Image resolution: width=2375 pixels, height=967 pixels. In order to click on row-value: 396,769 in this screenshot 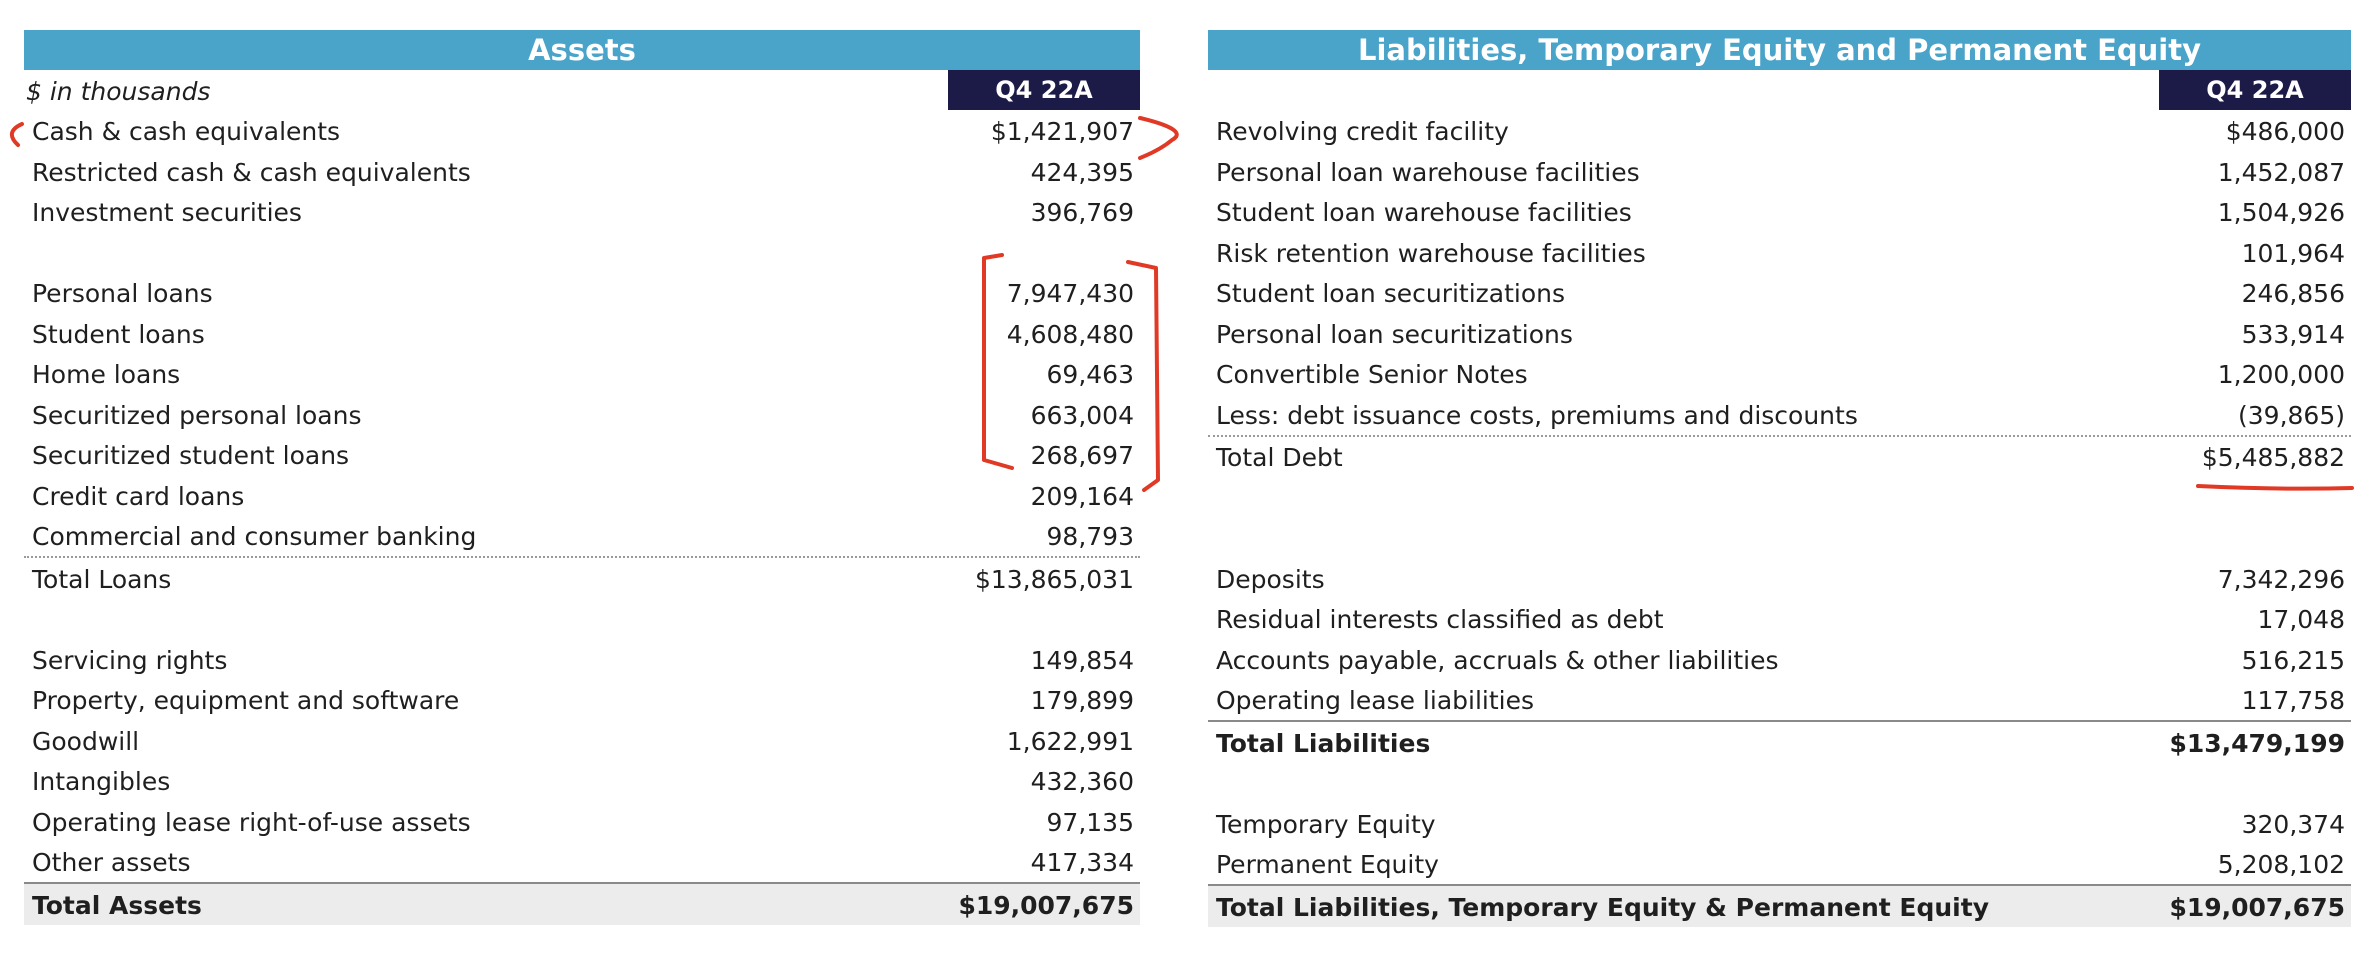, I will do `click(1082, 212)`.